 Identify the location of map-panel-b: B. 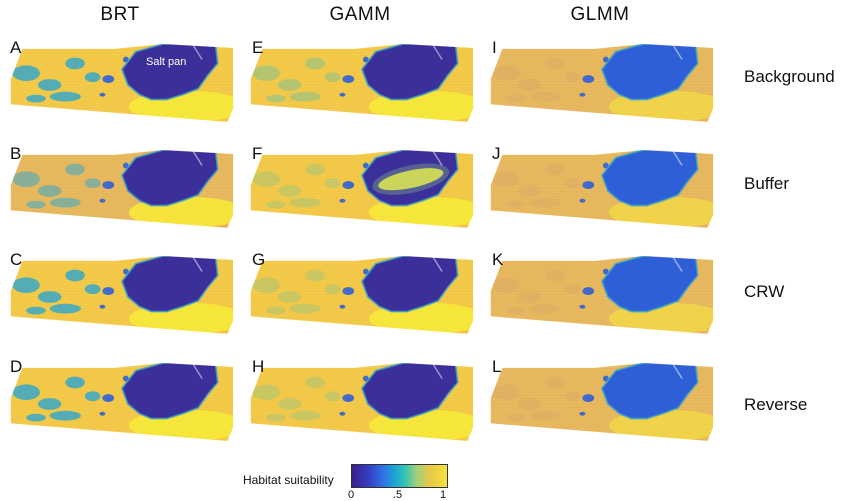
(120, 187).